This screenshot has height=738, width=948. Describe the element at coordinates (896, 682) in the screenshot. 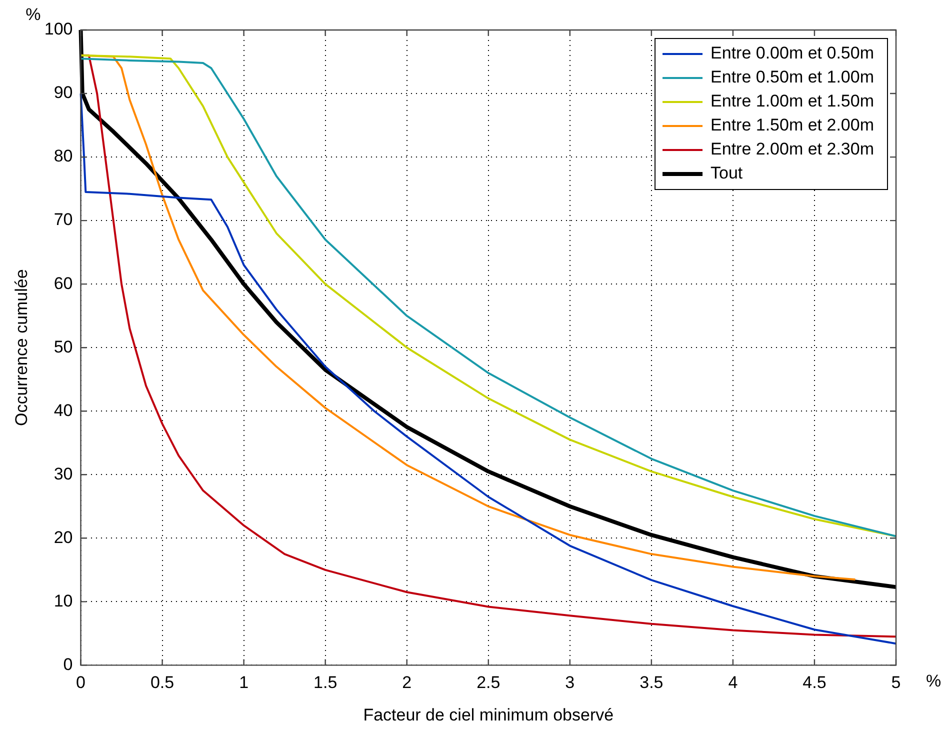

I see `x-tick-label: 5` at that location.